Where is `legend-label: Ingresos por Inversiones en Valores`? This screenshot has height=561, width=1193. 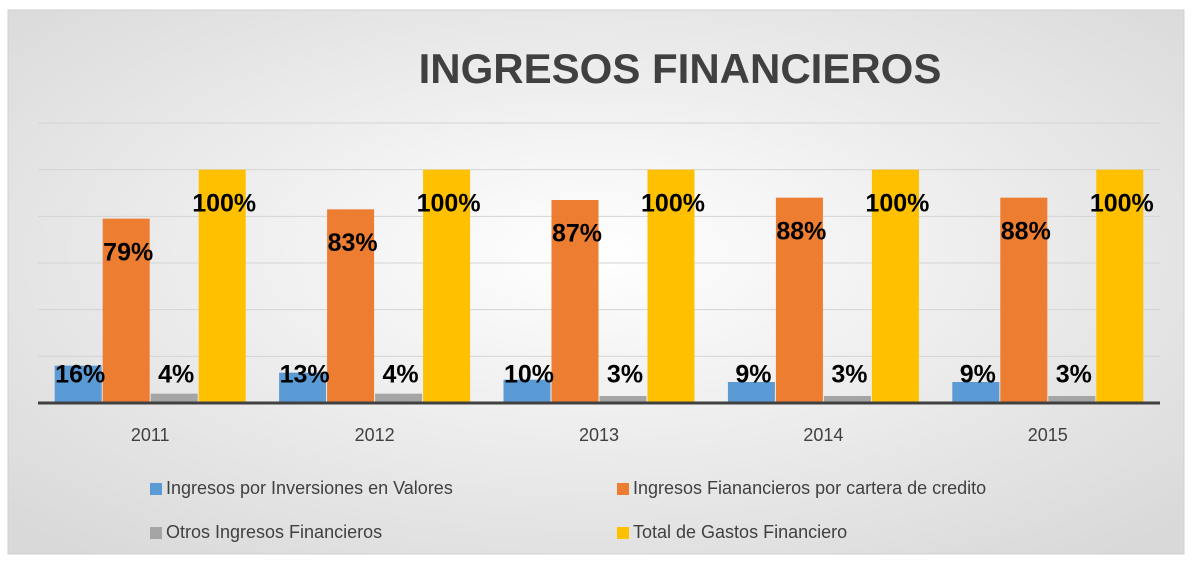 legend-label: Ingresos por Inversiones en Valores is located at coordinates (309, 488).